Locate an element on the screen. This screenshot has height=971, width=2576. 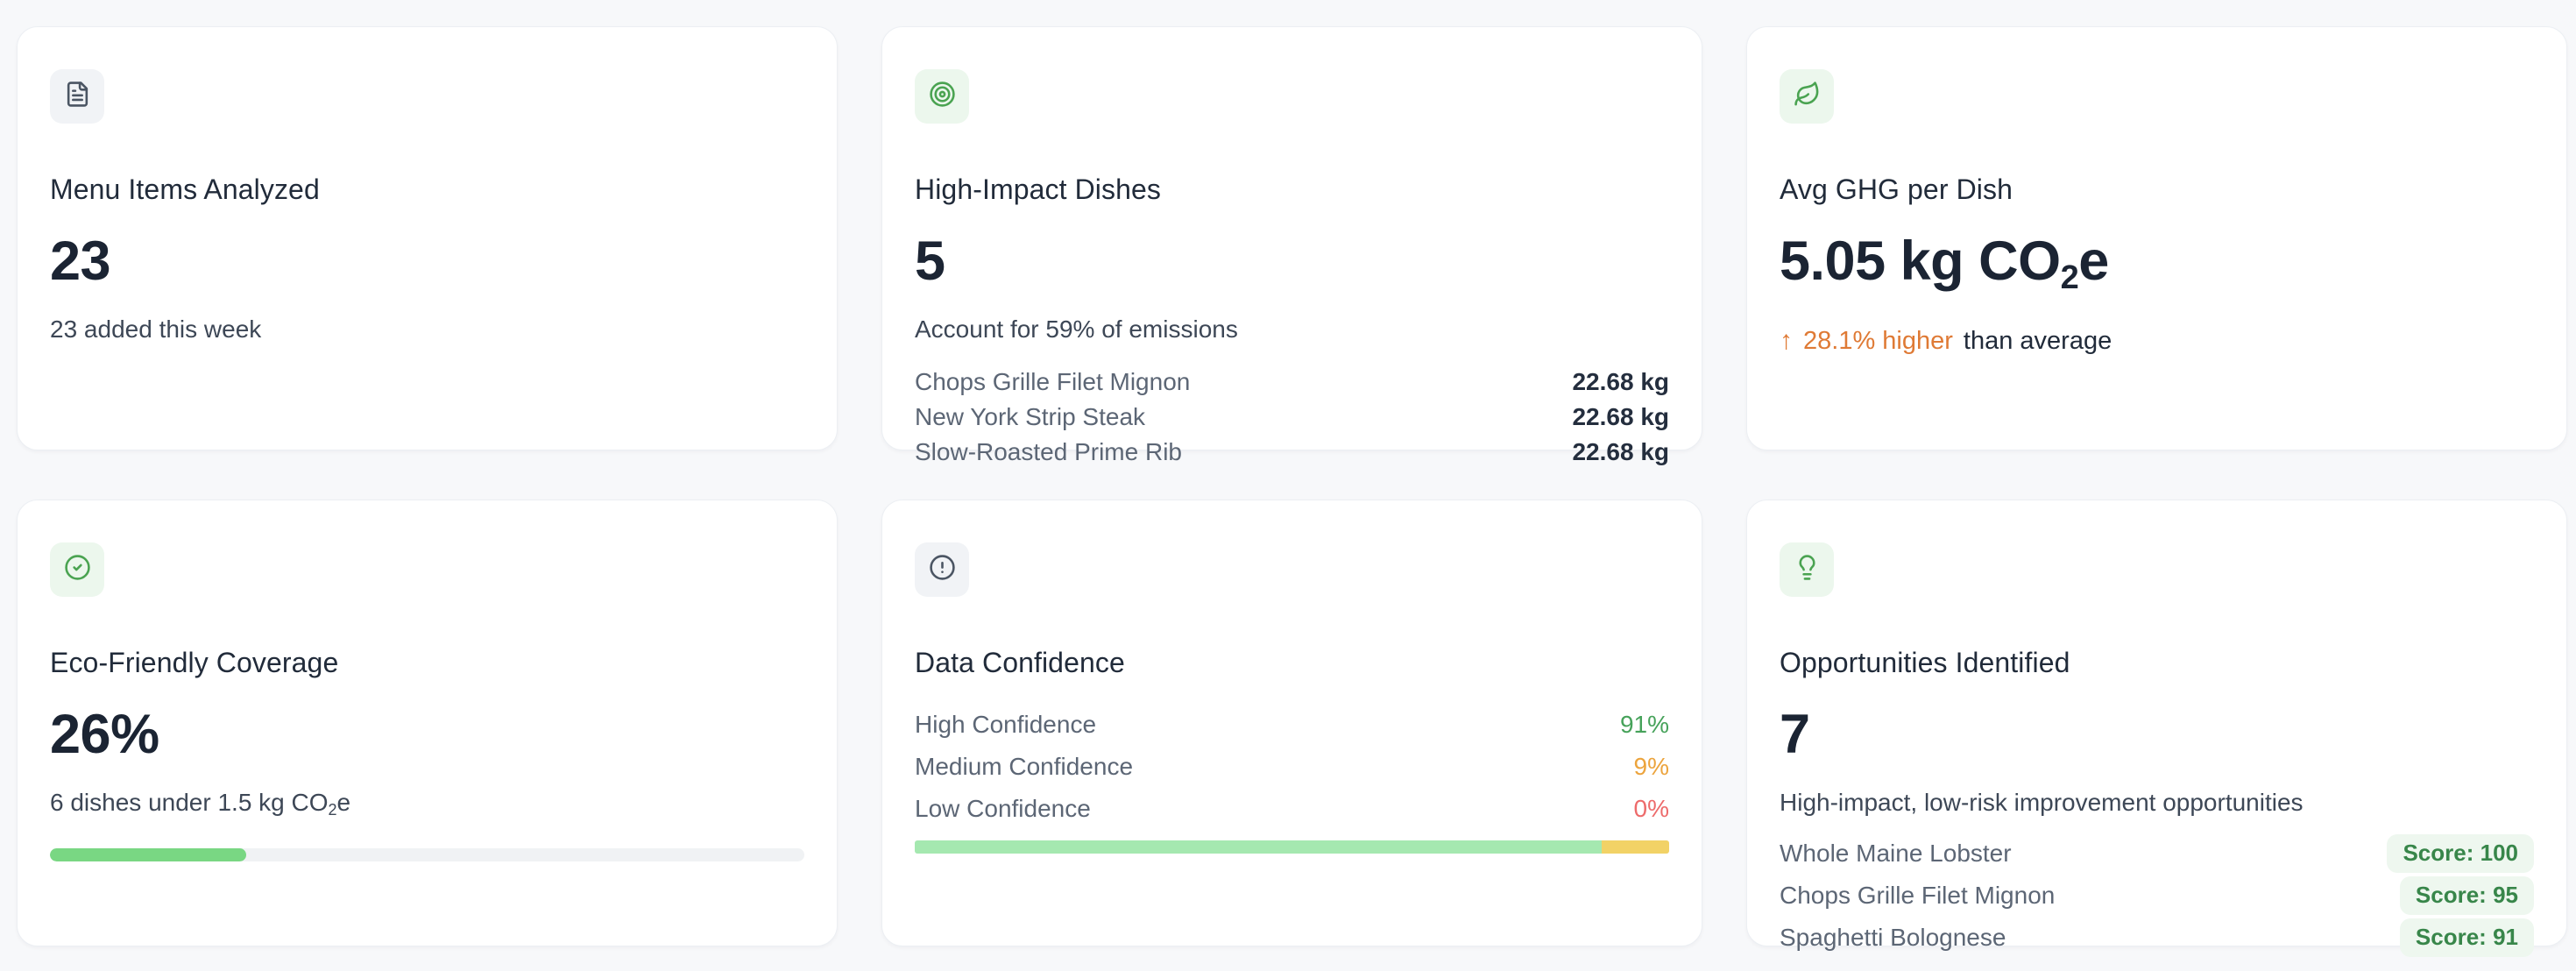
card-subtitle: 23 added this week is located at coordinates (156, 329).